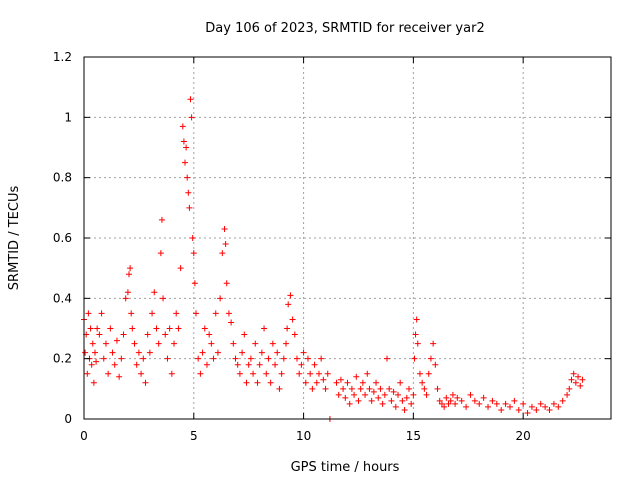 The width and height of the screenshot is (640, 480). I want to click on y-tick-label: 0.8, so click(62, 178).